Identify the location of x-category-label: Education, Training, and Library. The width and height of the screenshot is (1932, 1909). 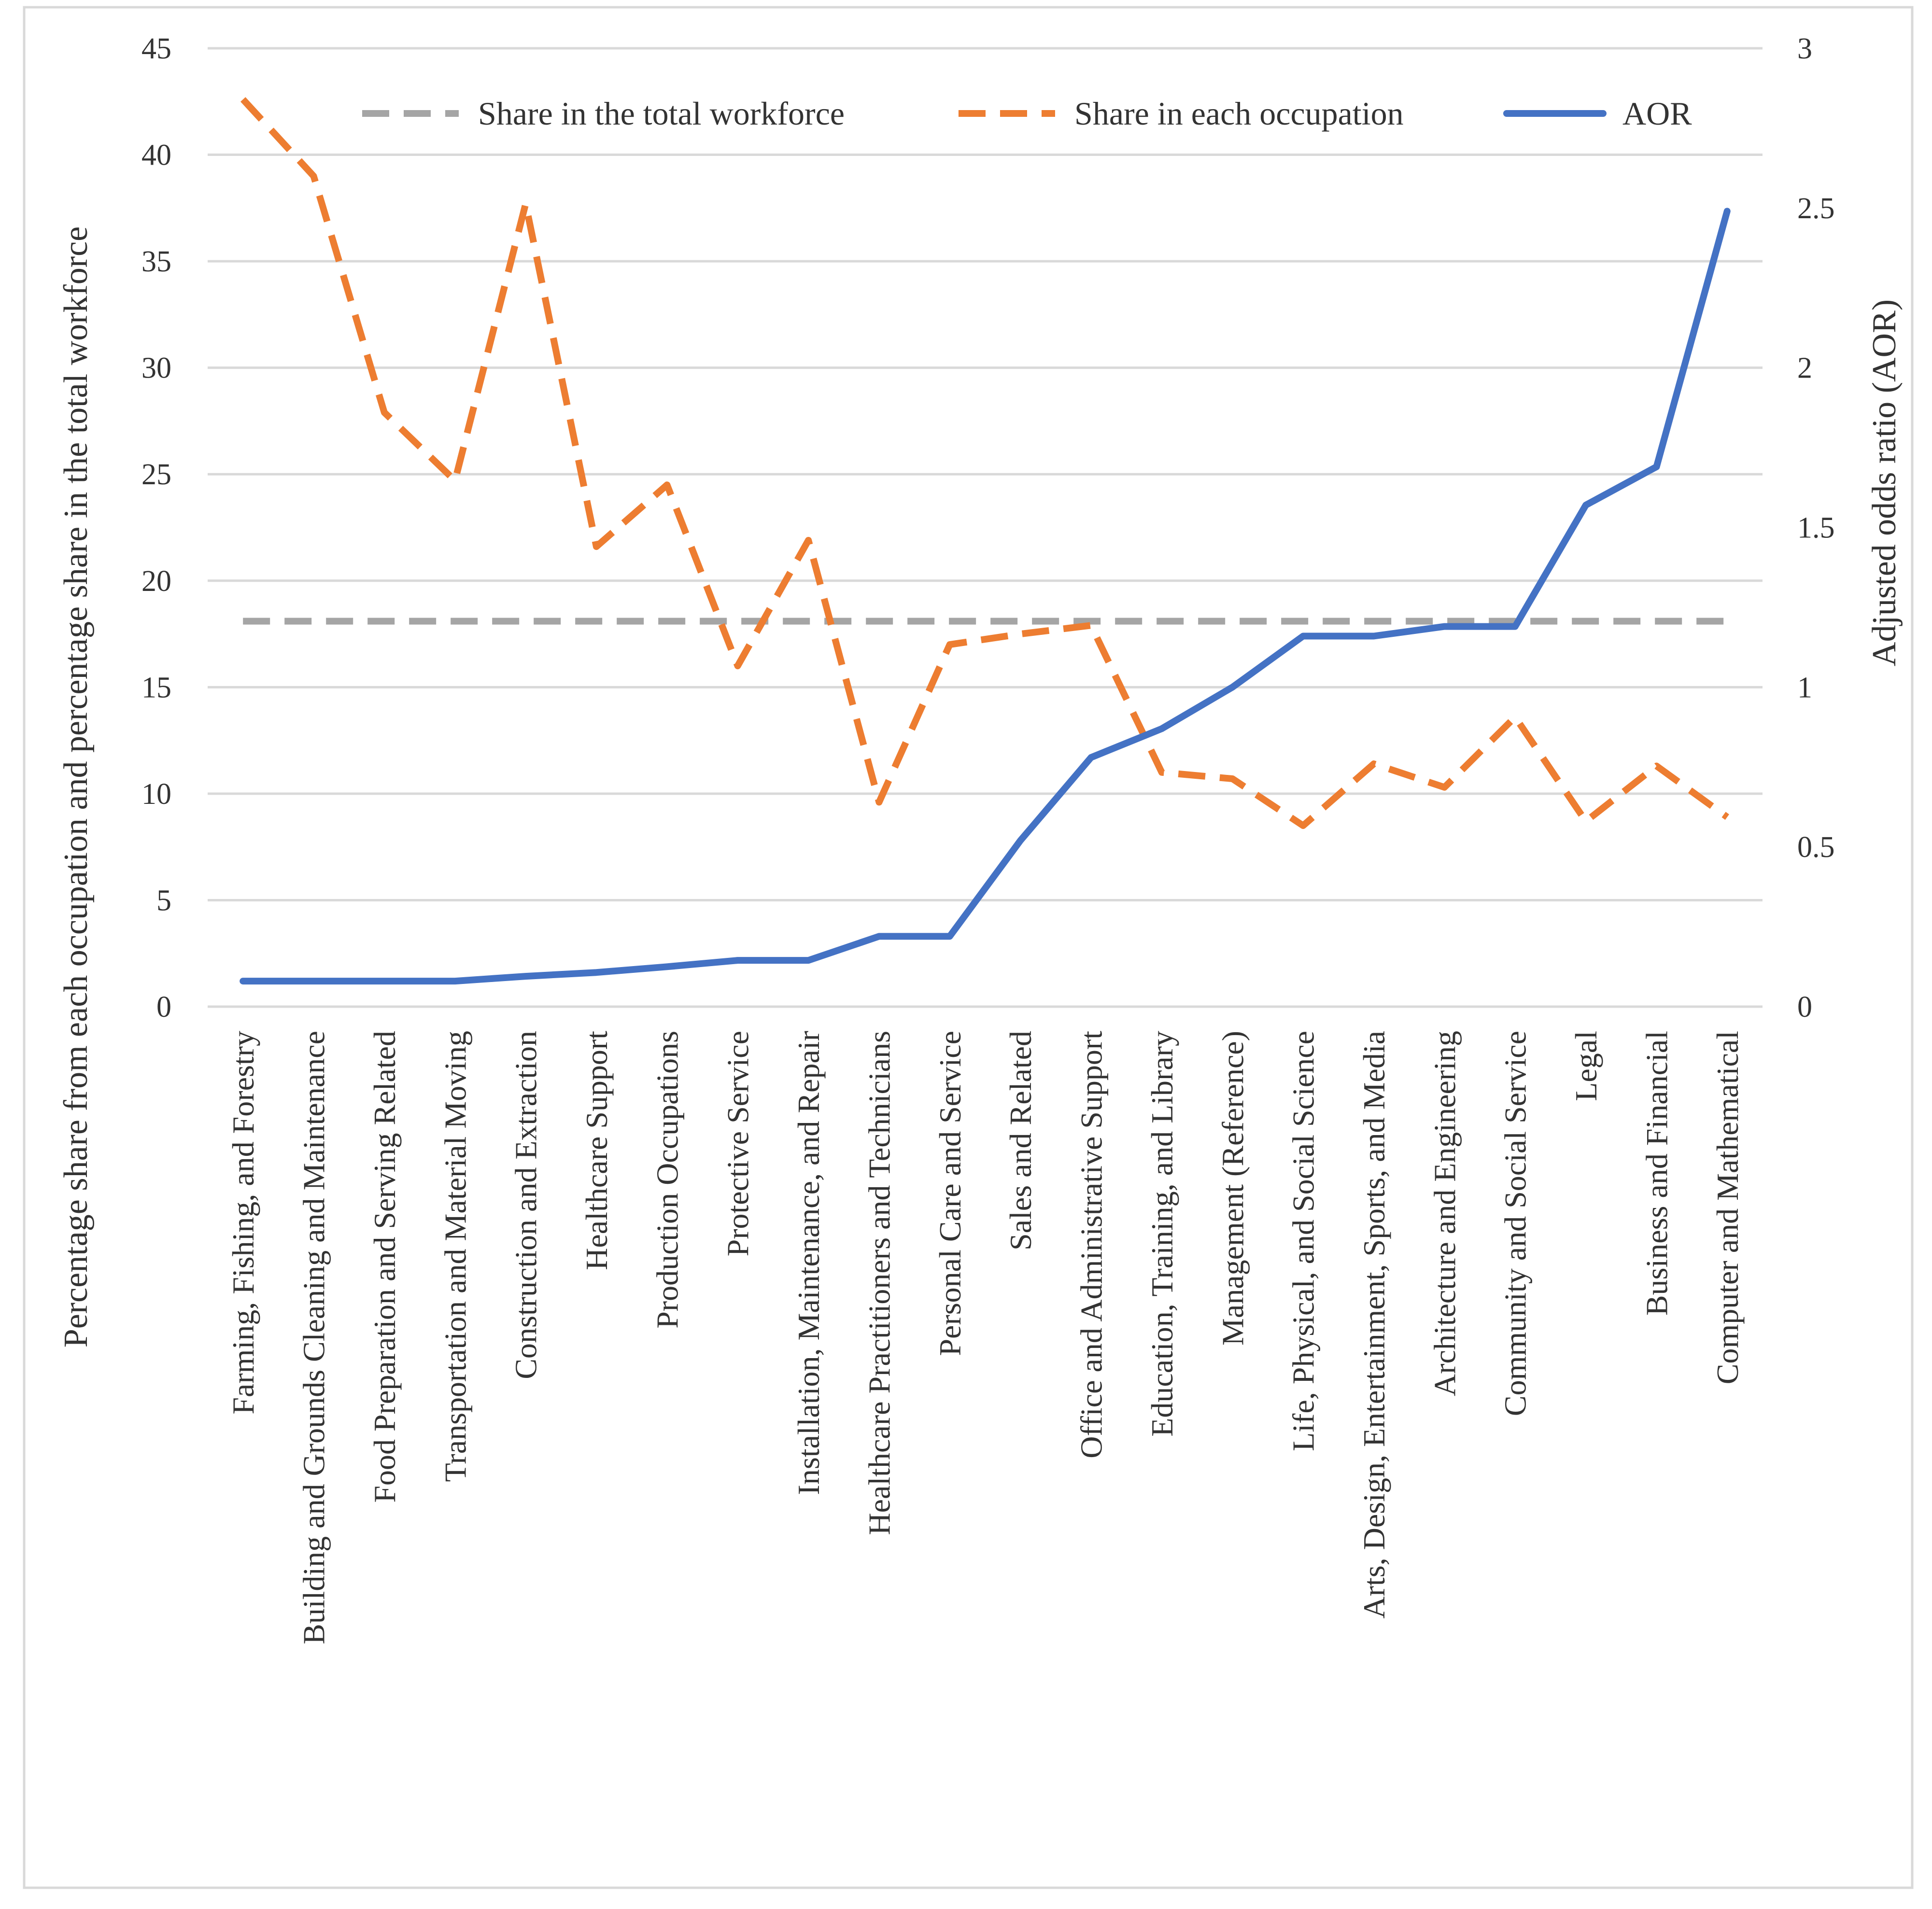
(1162, 1234).